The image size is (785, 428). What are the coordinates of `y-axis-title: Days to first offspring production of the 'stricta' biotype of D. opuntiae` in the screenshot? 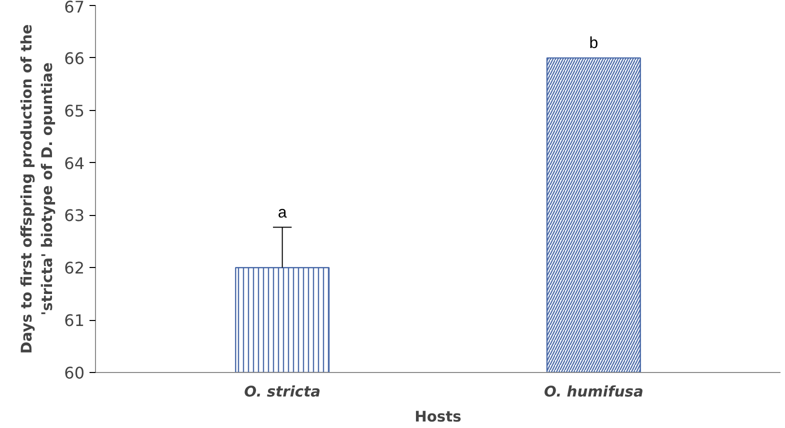 It's located at (37, 189).